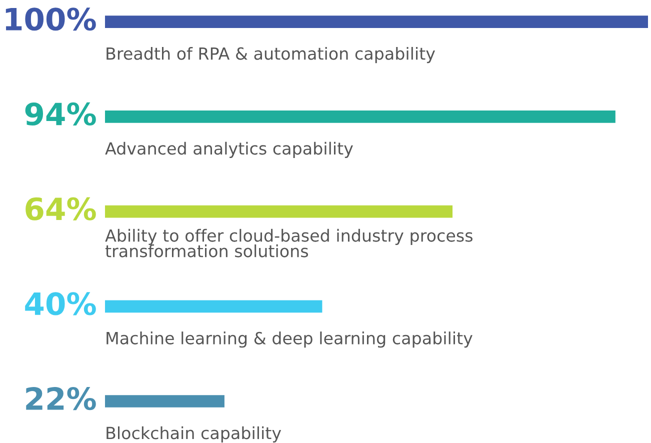 This screenshot has height=443, width=651. I want to click on data-label: 22%, so click(61, 398).